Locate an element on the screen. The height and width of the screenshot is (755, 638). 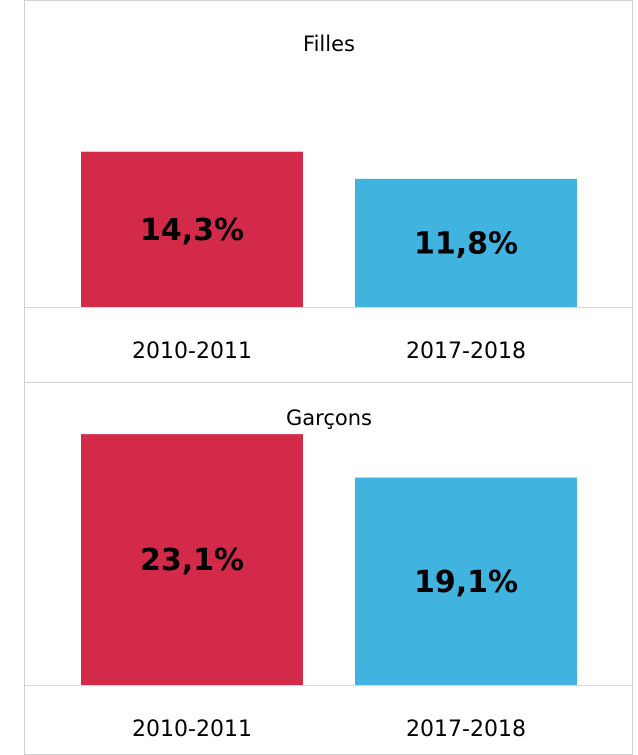
data-label: 19,1% is located at coordinates (466, 582).